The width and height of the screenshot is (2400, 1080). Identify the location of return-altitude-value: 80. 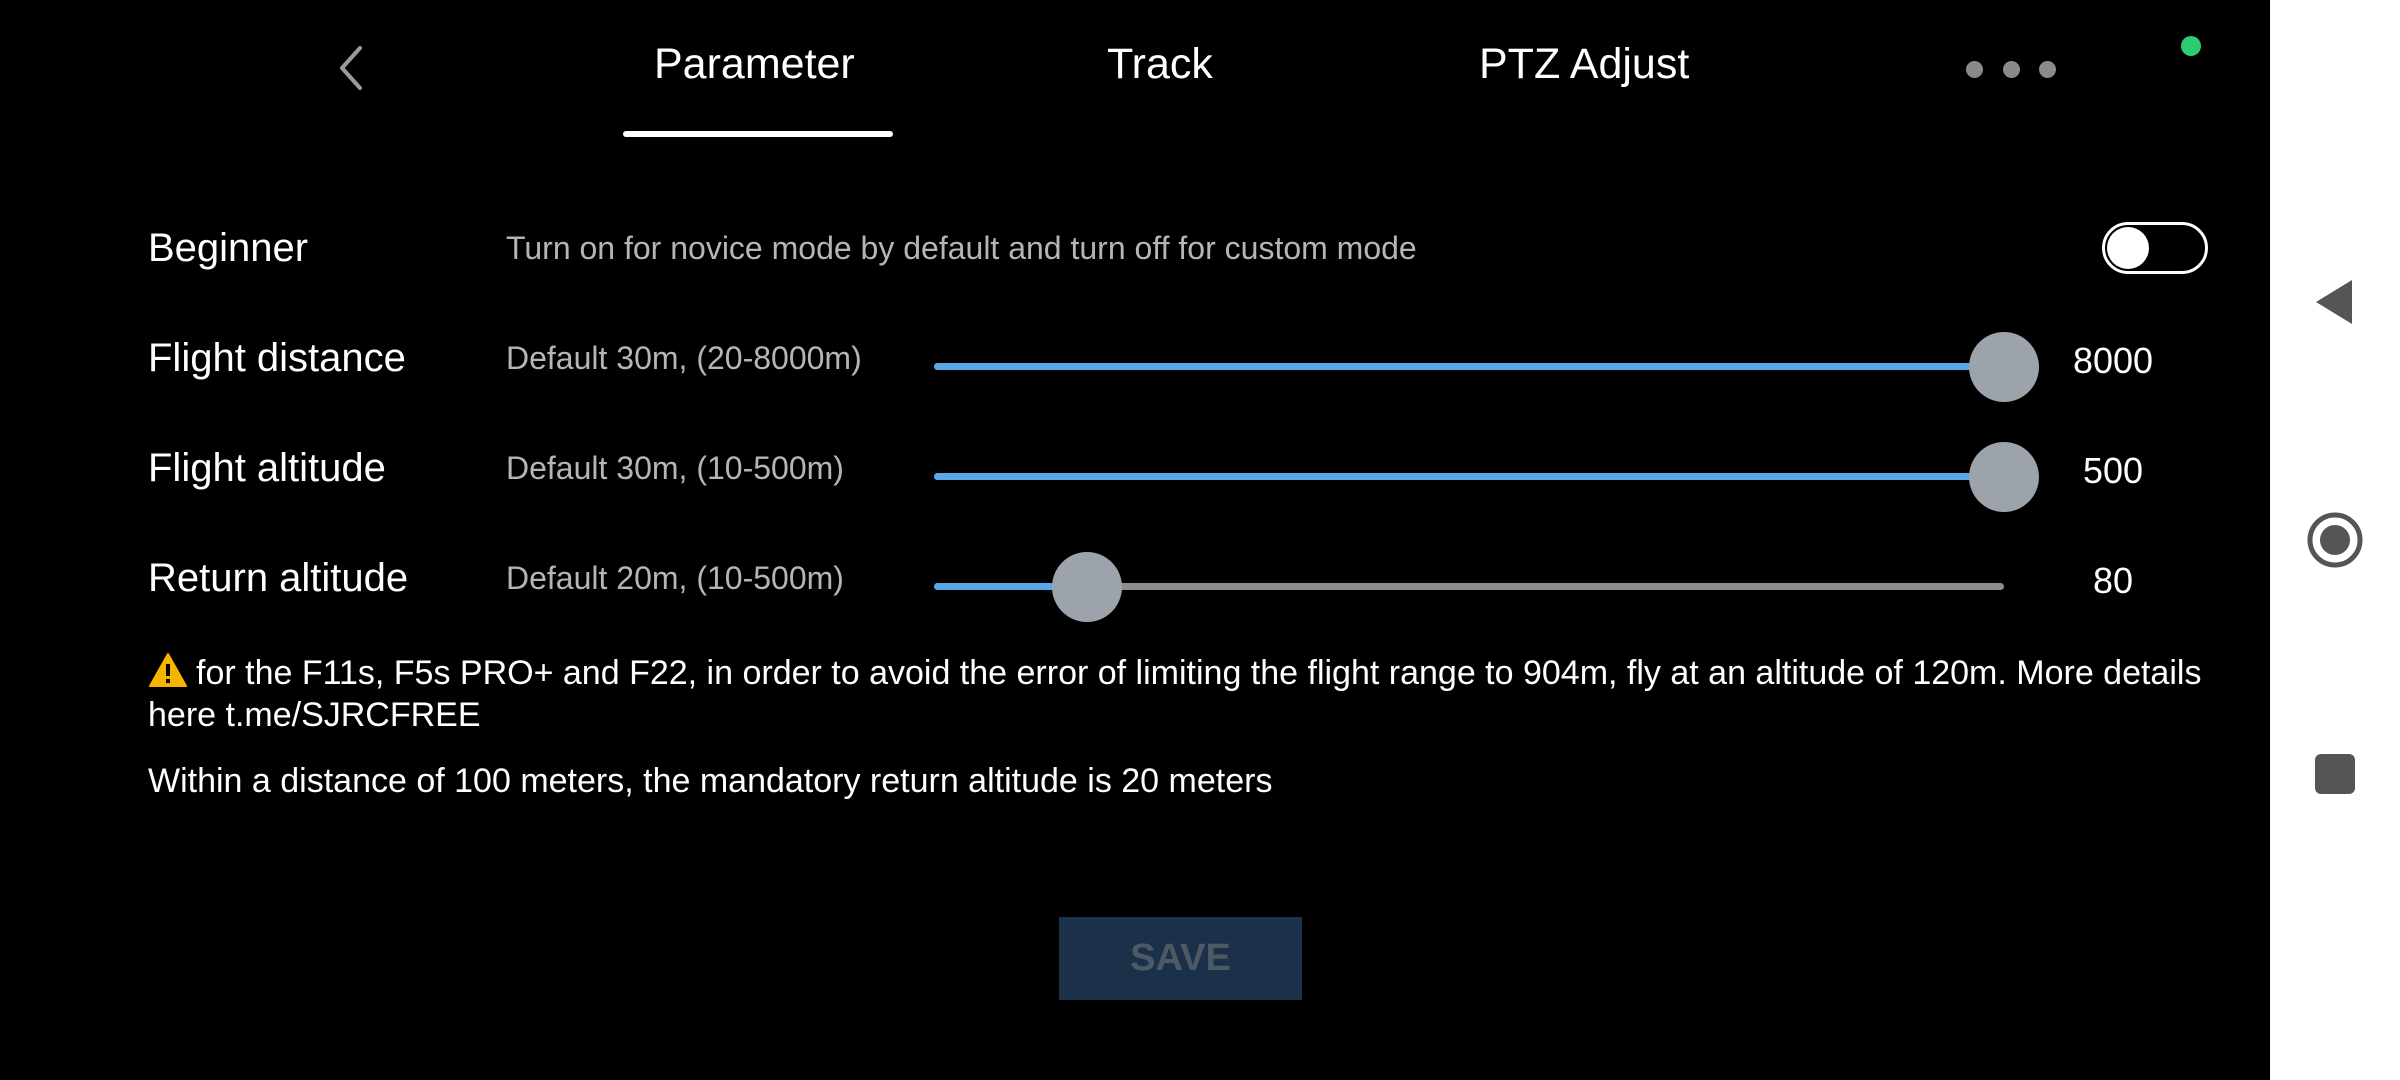
(2113, 580).